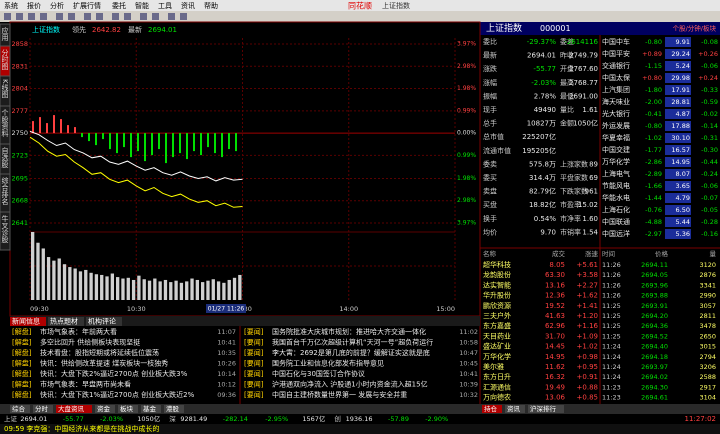 This screenshot has width=720, height=434. I want to click on news-title: 中国自主建桥数量世界第一 发展与安全并重, so click(339, 394).